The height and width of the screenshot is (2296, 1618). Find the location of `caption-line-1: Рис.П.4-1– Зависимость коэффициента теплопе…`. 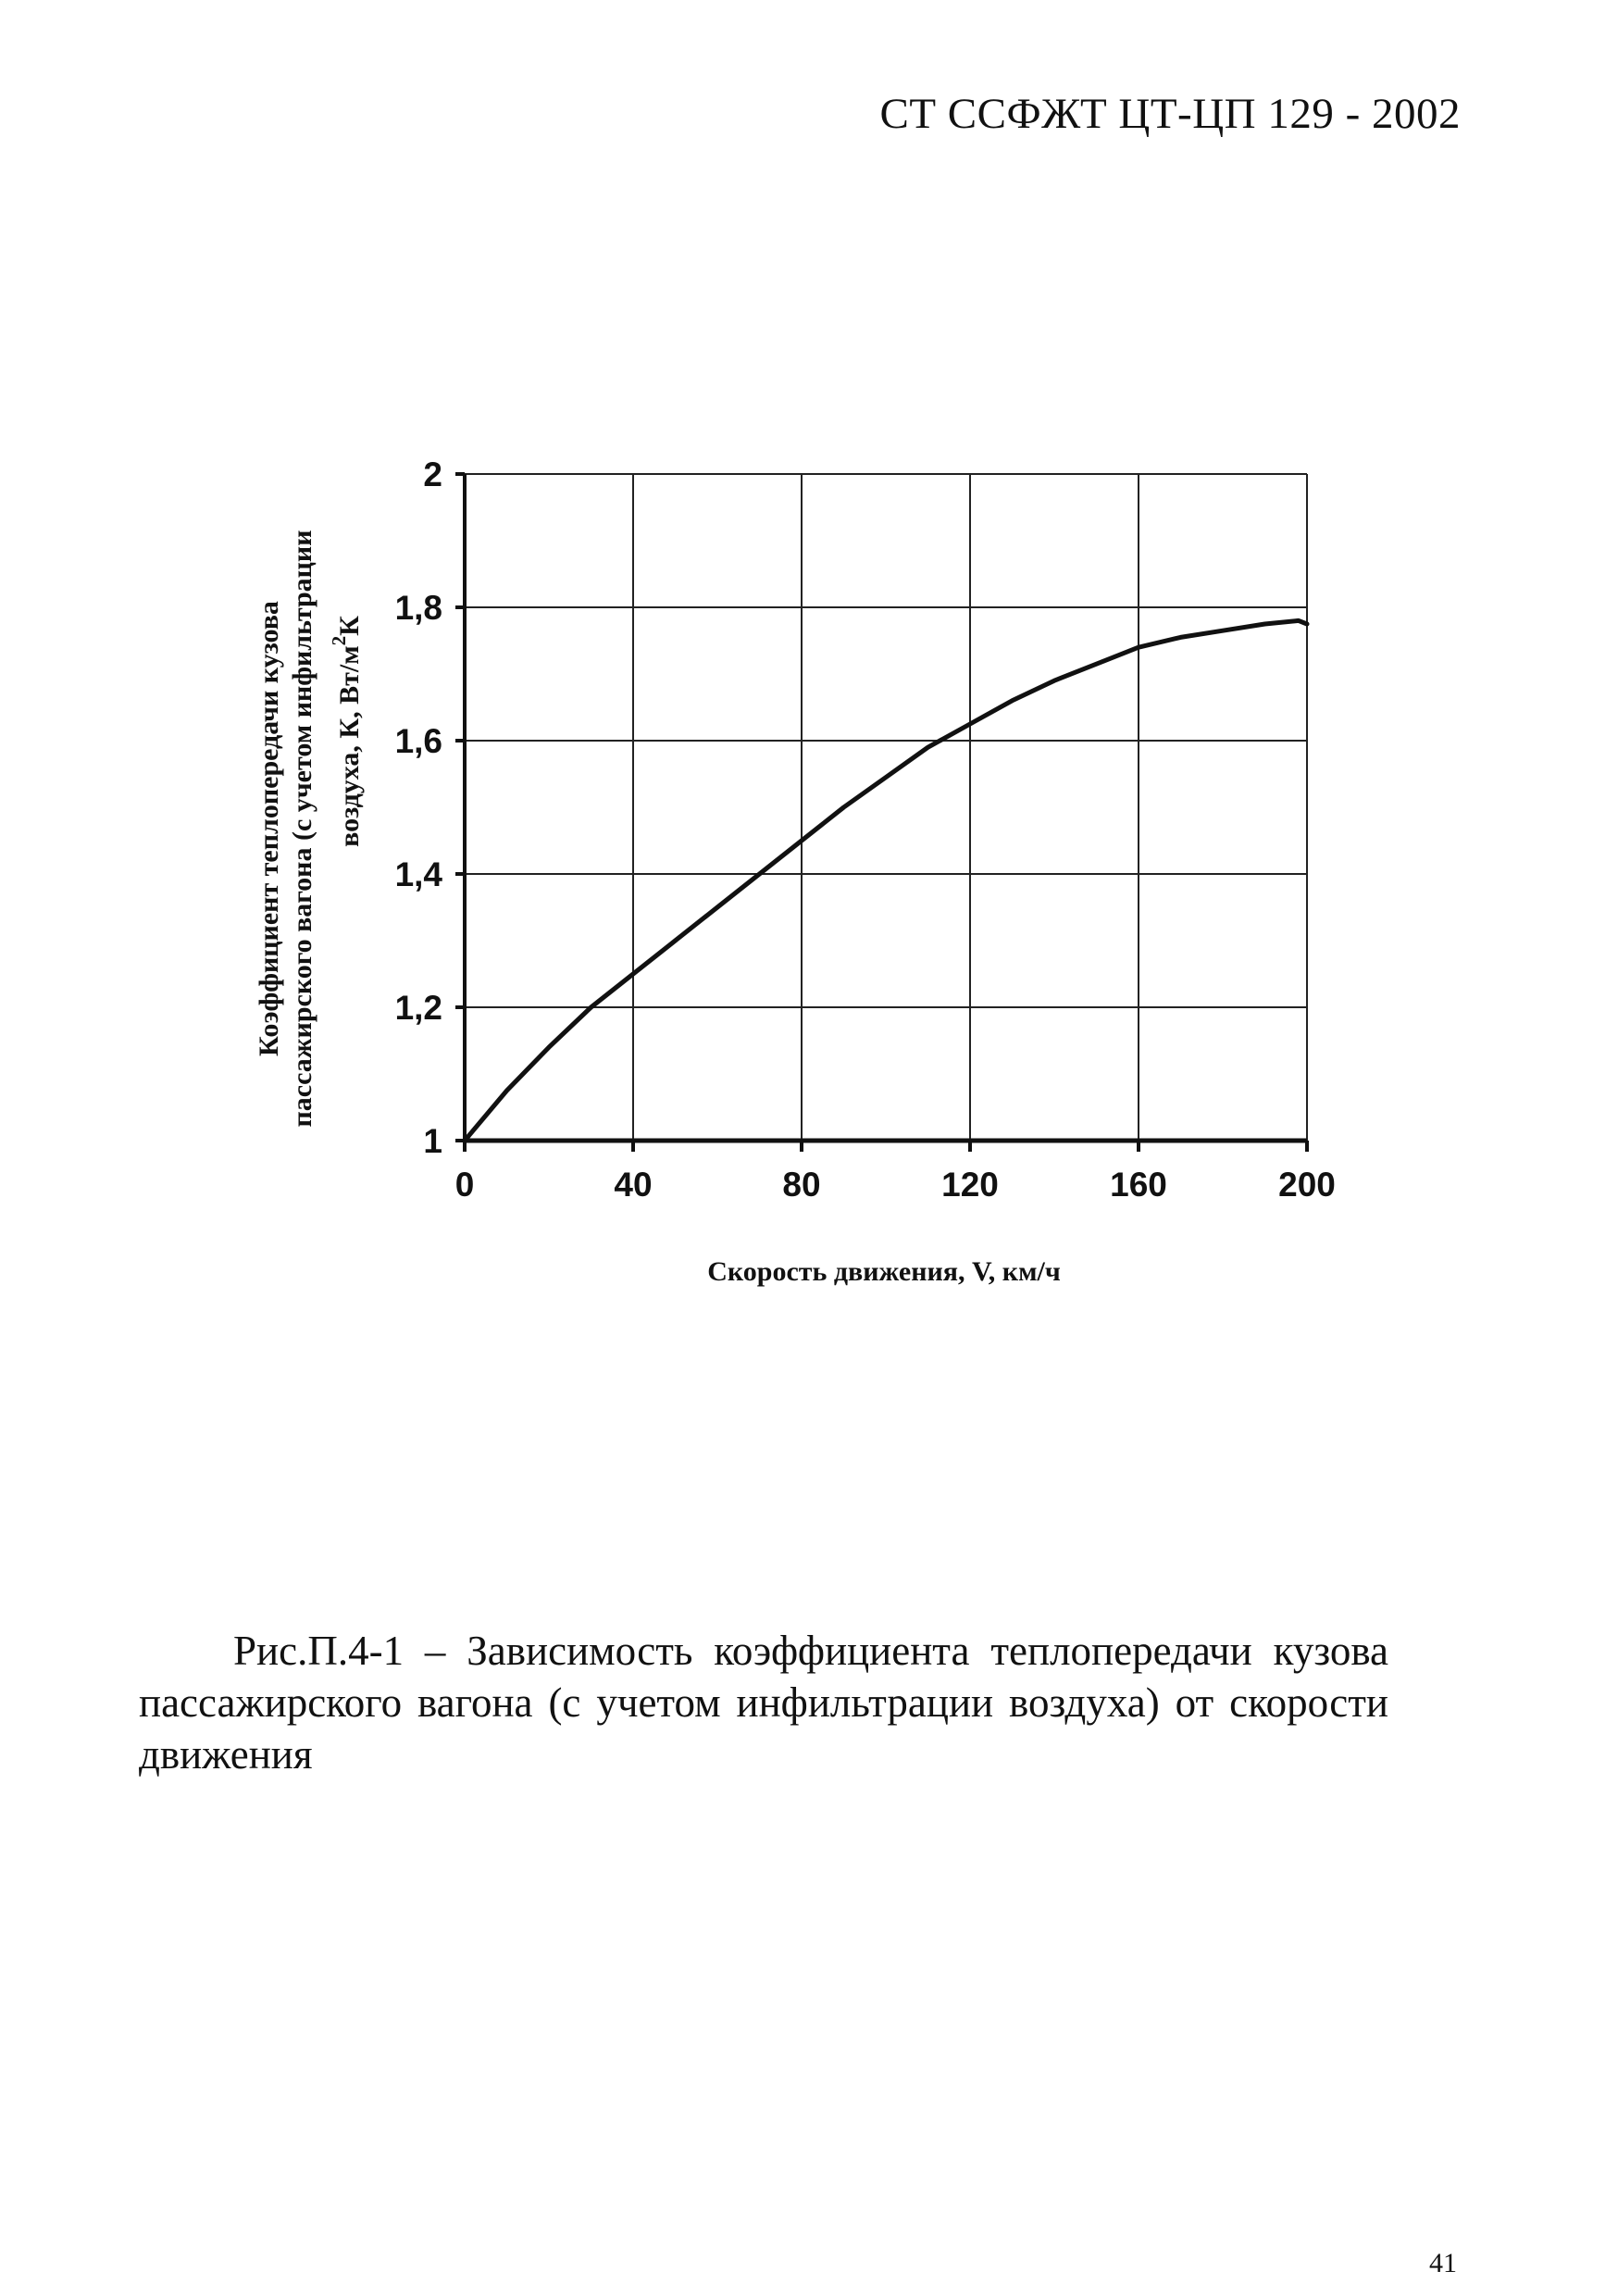

caption-line-1: Рис.П.4-1– Зависимость коэффициента теплопе… is located at coordinates (763, 1651).